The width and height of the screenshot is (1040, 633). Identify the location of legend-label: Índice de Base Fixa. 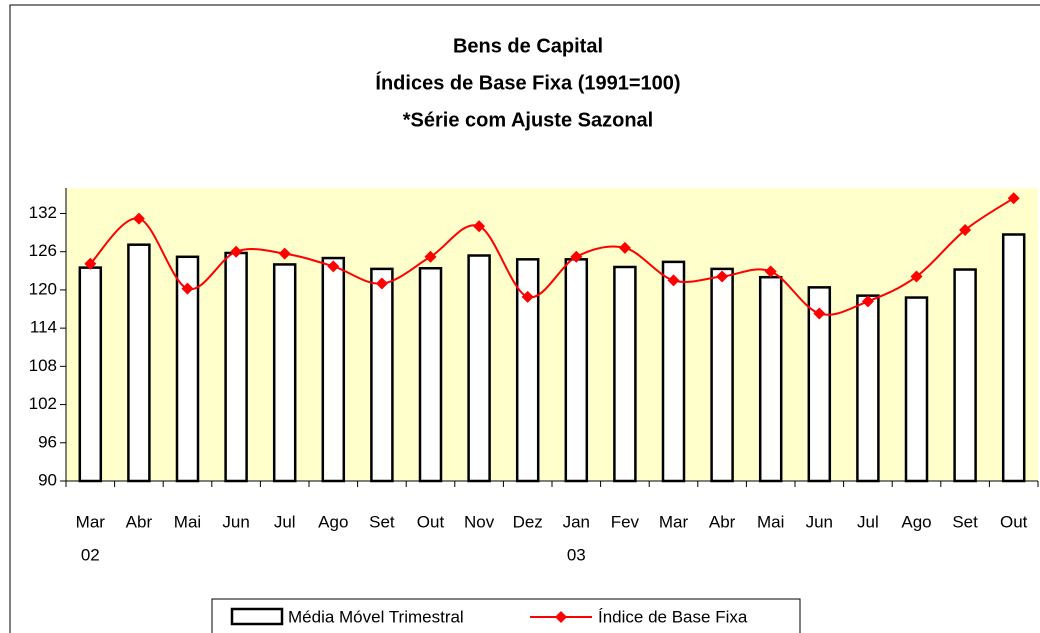
(673, 616).